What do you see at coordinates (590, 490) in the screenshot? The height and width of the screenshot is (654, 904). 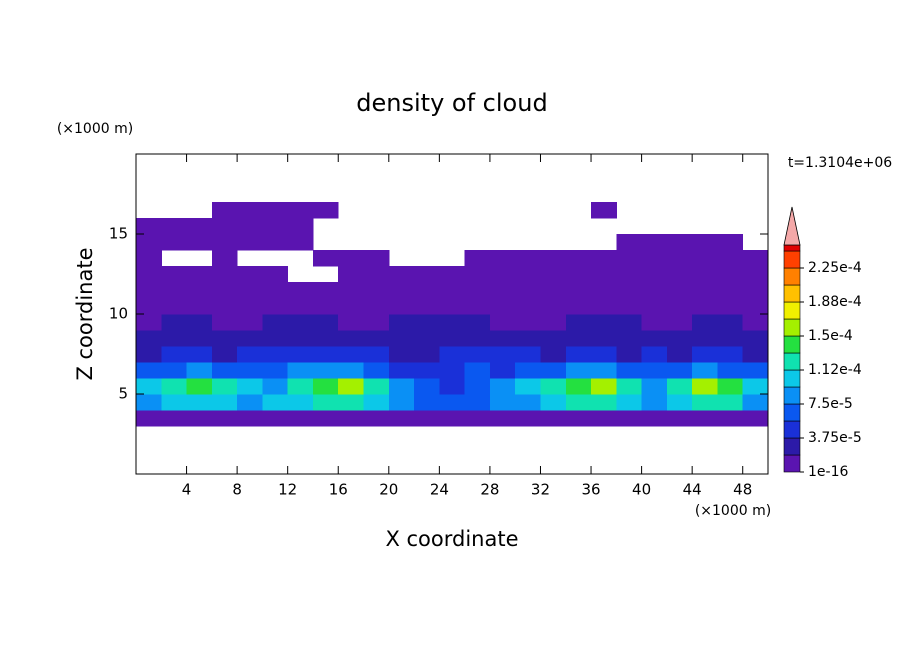 I see `x-tick-label: 36` at bounding box center [590, 490].